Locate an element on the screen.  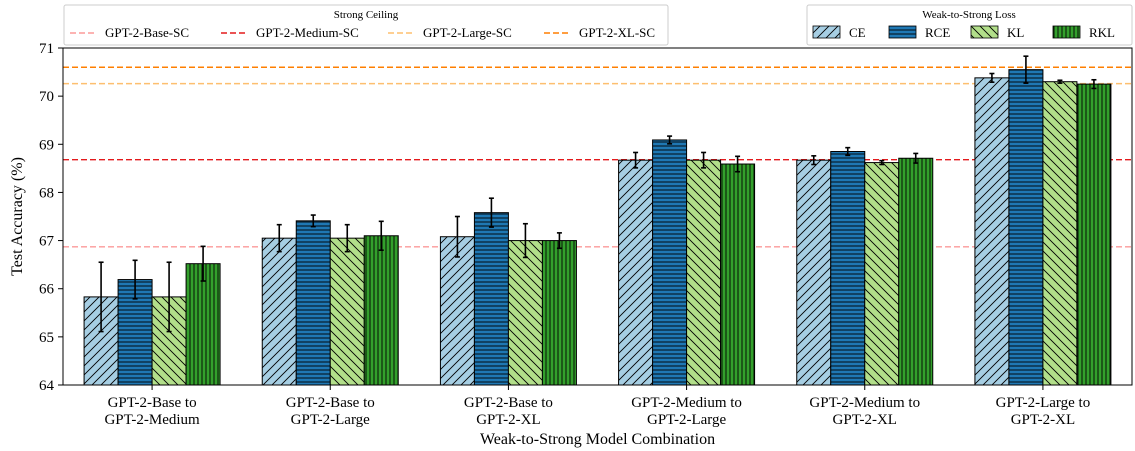
x-tick-label: GPT-2-Medium to GPT-2-Large is located at coordinates (686, 411).